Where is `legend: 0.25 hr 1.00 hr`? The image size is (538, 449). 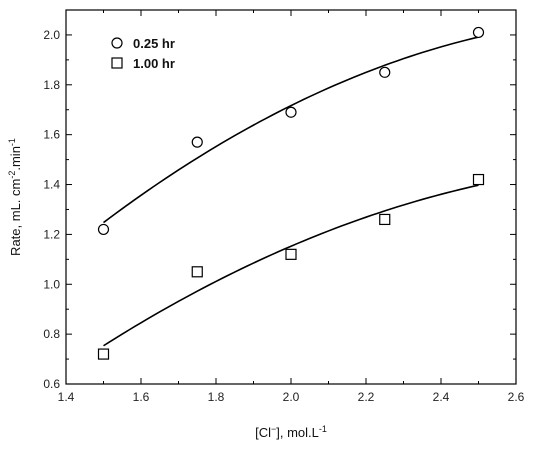
legend: 0.25 hr 1.00 hr is located at coordinates (143, 53).